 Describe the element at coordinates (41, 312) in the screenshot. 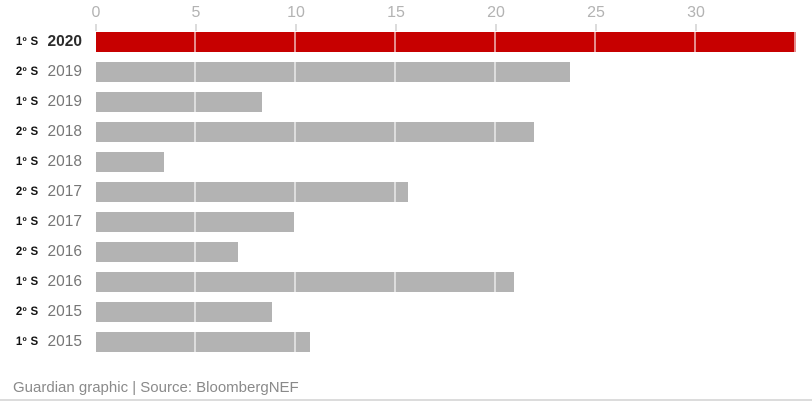

I see `row-label: 2º S 2015` at that location.